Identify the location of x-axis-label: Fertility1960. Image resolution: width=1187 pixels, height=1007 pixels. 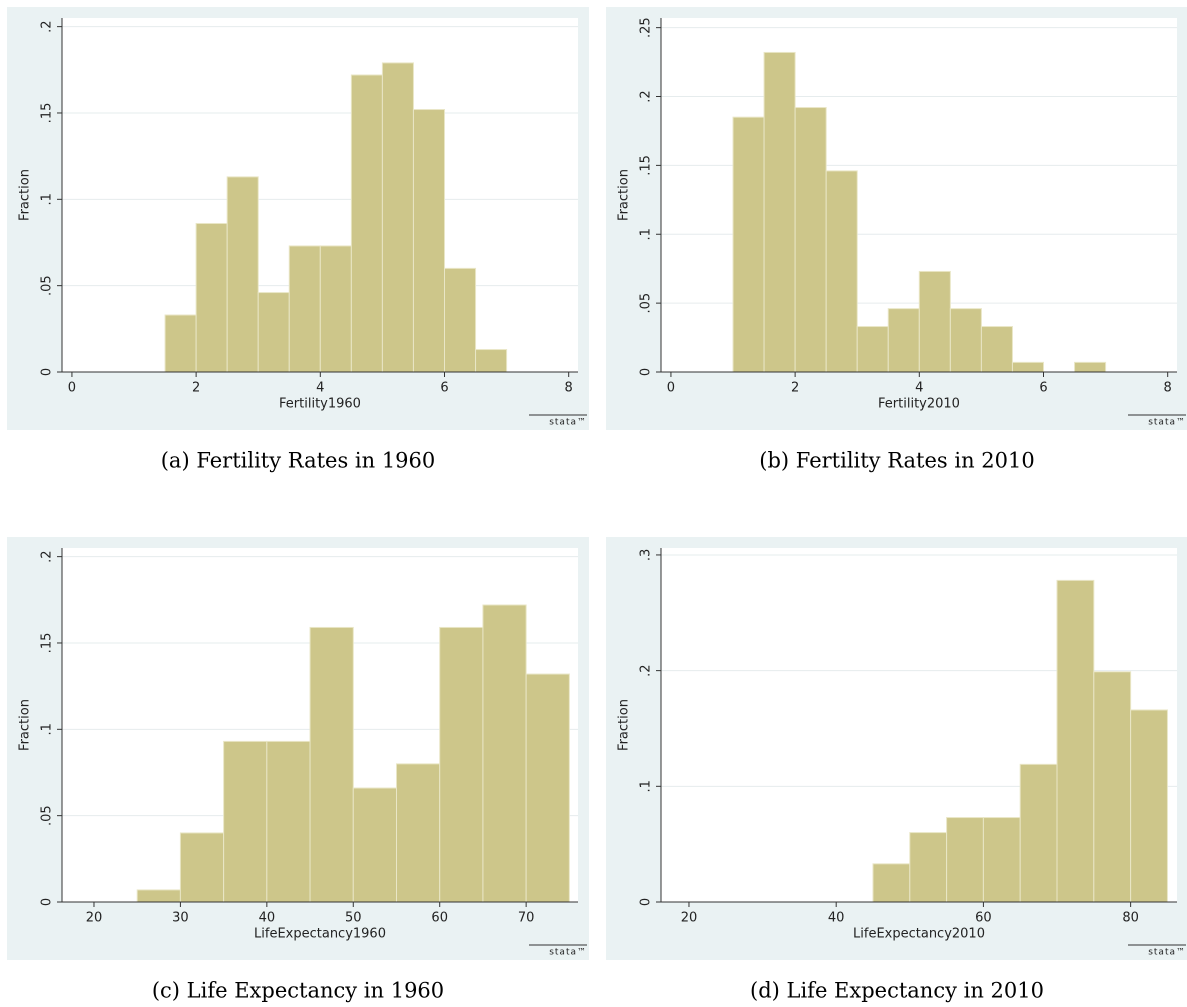
(320, 404).